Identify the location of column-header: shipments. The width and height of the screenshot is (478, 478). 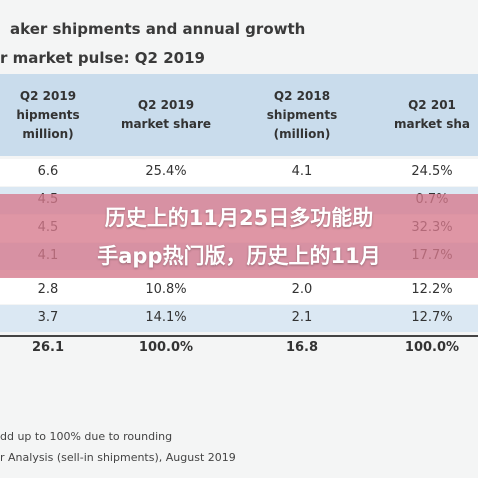
(302, 114).